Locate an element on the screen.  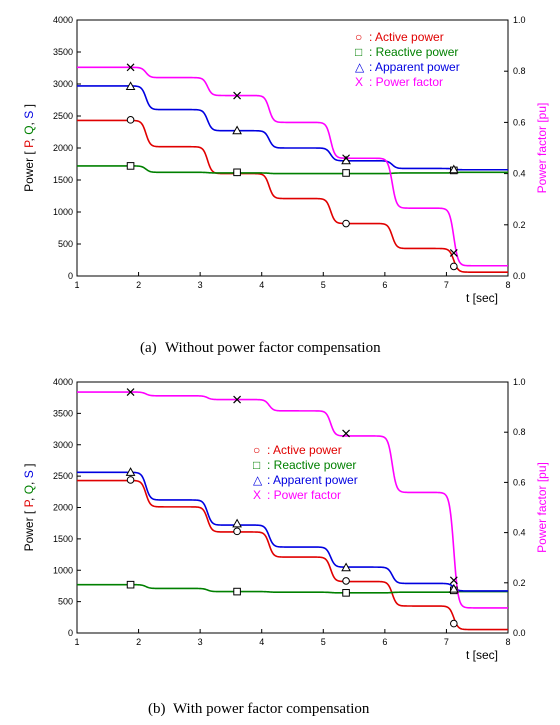
x-tick-label: 1 is located at coordinates (76, 642).